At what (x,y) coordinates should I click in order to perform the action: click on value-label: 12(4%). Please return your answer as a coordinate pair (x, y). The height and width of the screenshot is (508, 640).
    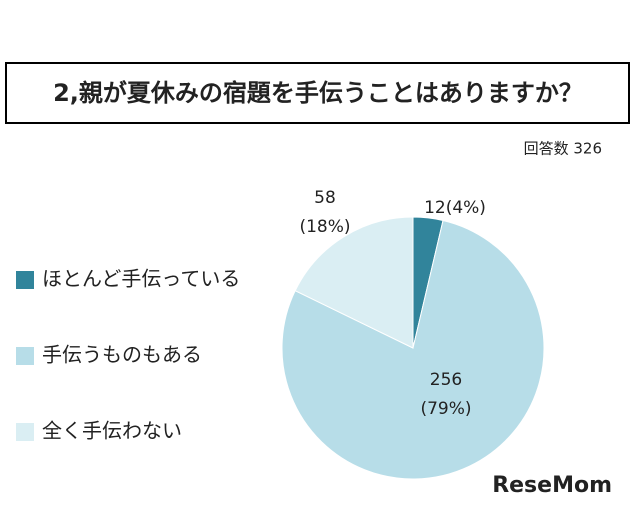
    Looking at the image, I should click on (455, 208).